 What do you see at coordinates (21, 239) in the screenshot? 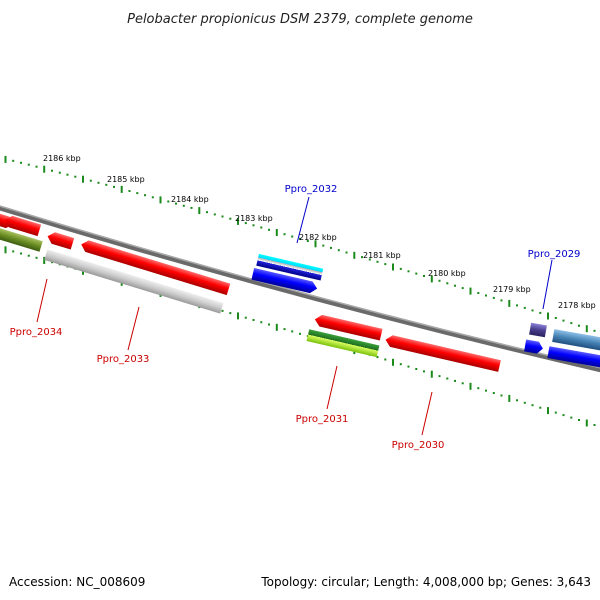
I see `gene-Ppro_2034-arrow` at bounding box center [21, 239].